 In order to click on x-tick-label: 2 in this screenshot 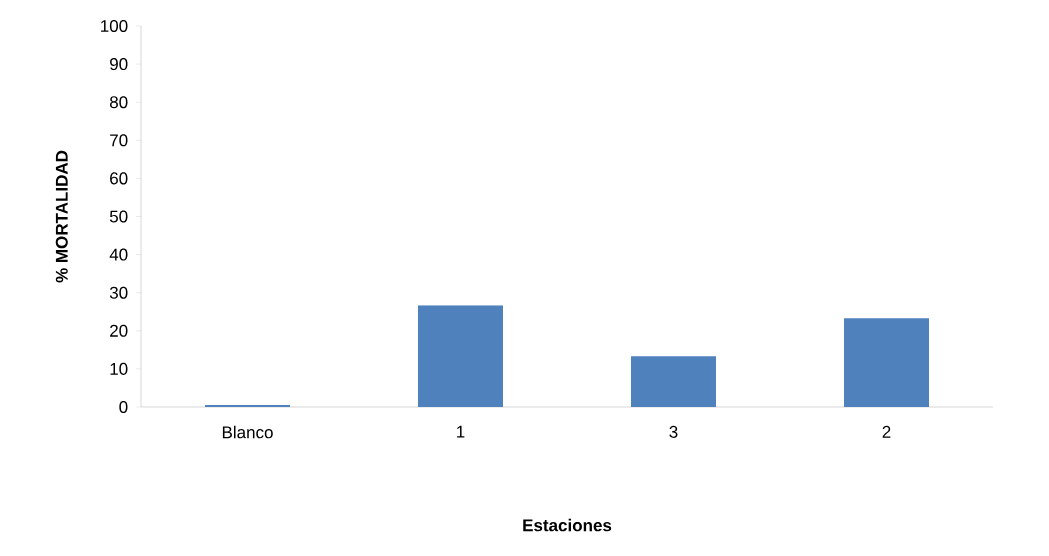, I will do `click(886, 431)`.